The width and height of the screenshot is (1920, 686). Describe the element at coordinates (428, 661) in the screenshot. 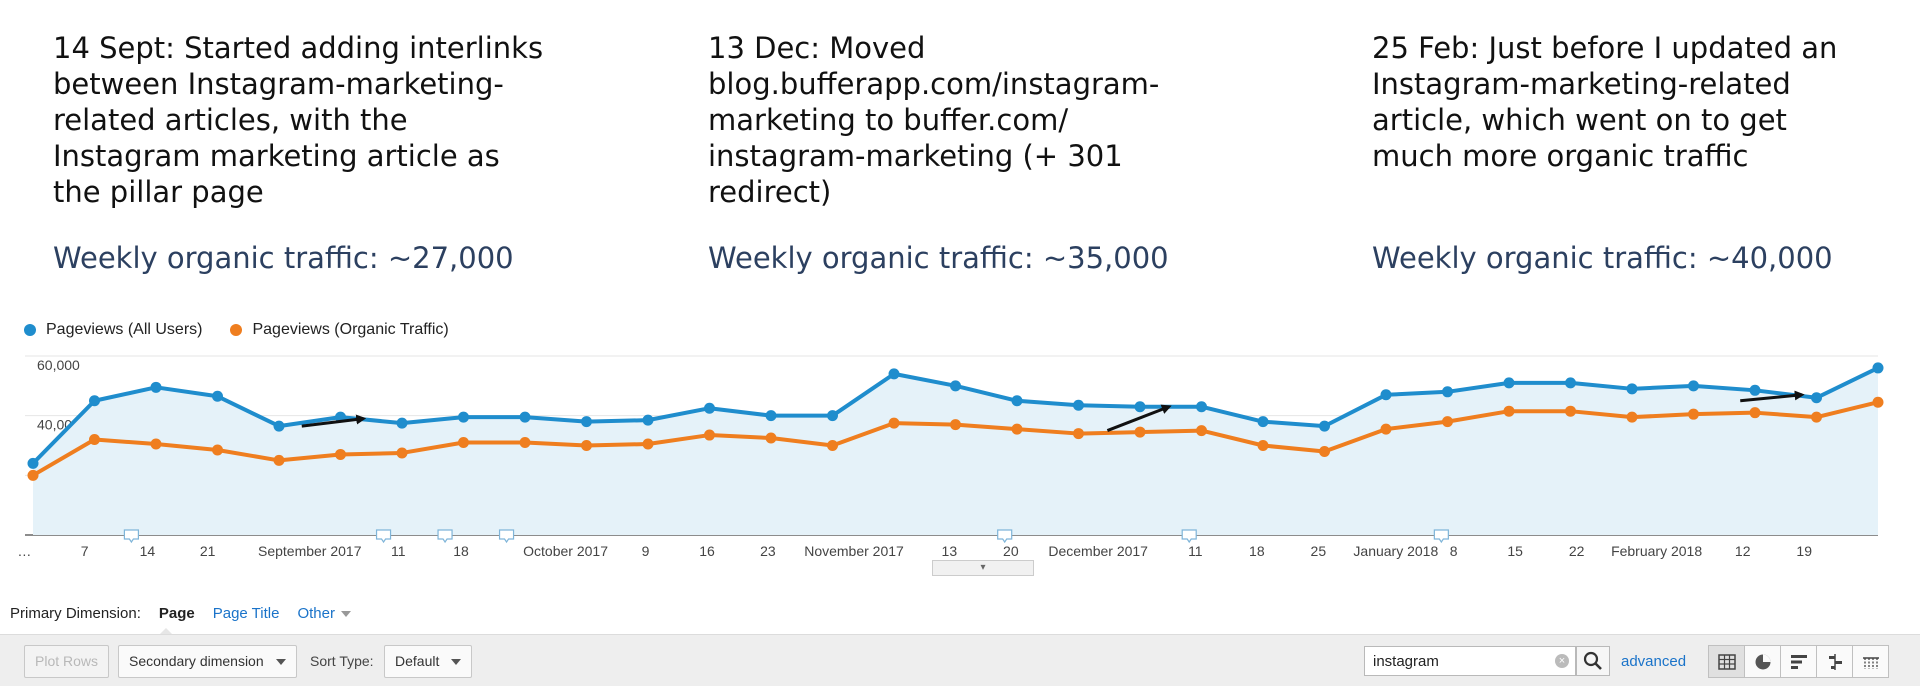

I see `sort-type-dropdown: Default` at that location.